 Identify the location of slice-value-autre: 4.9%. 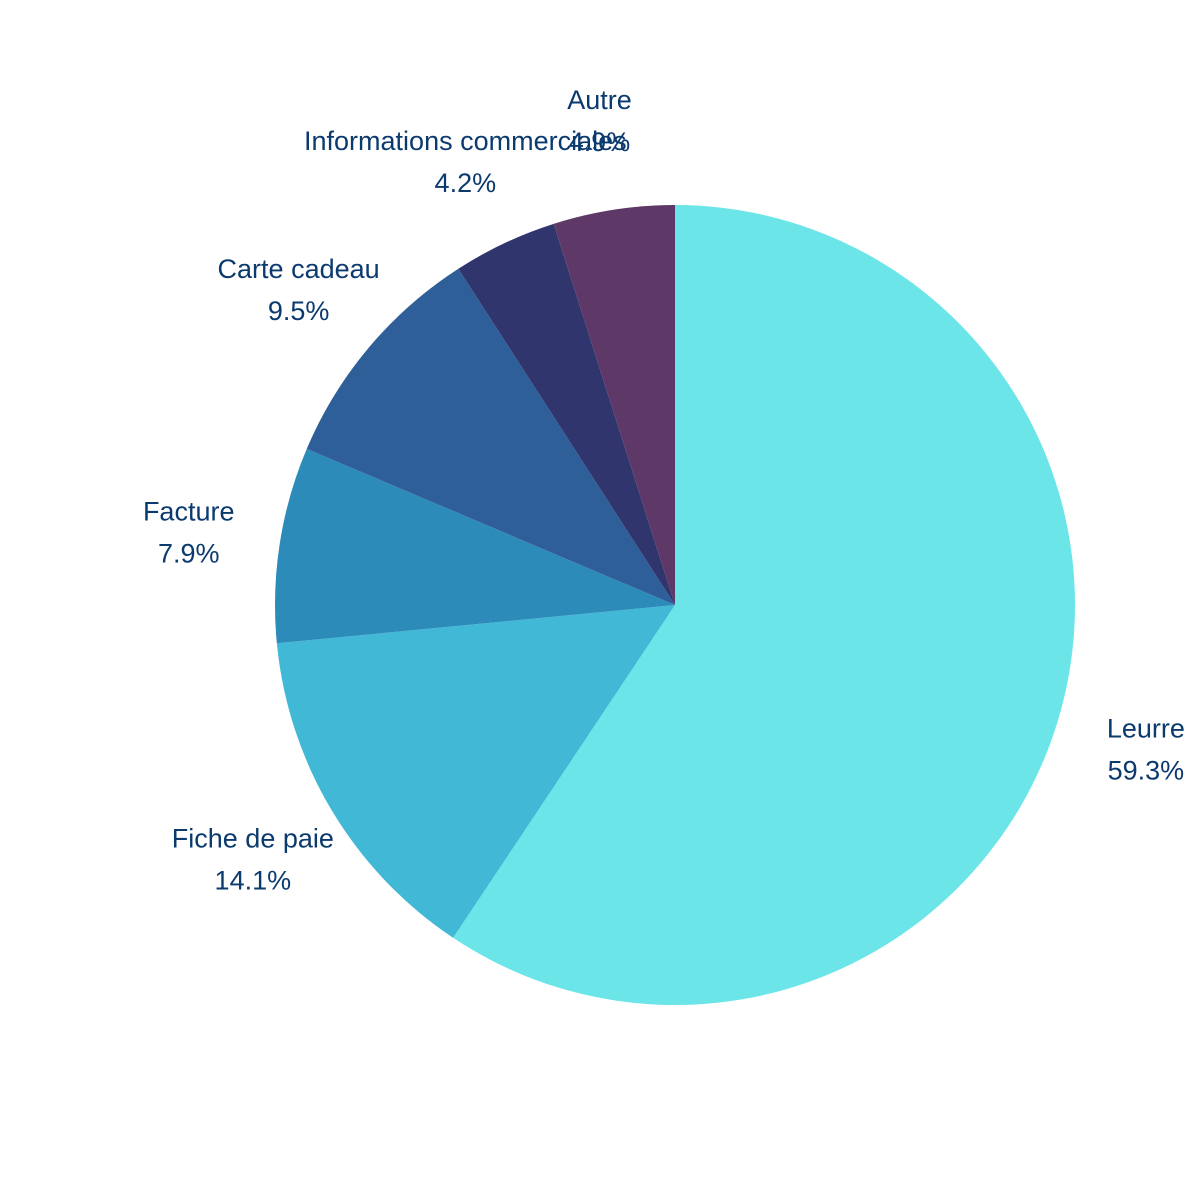
(600, 142).